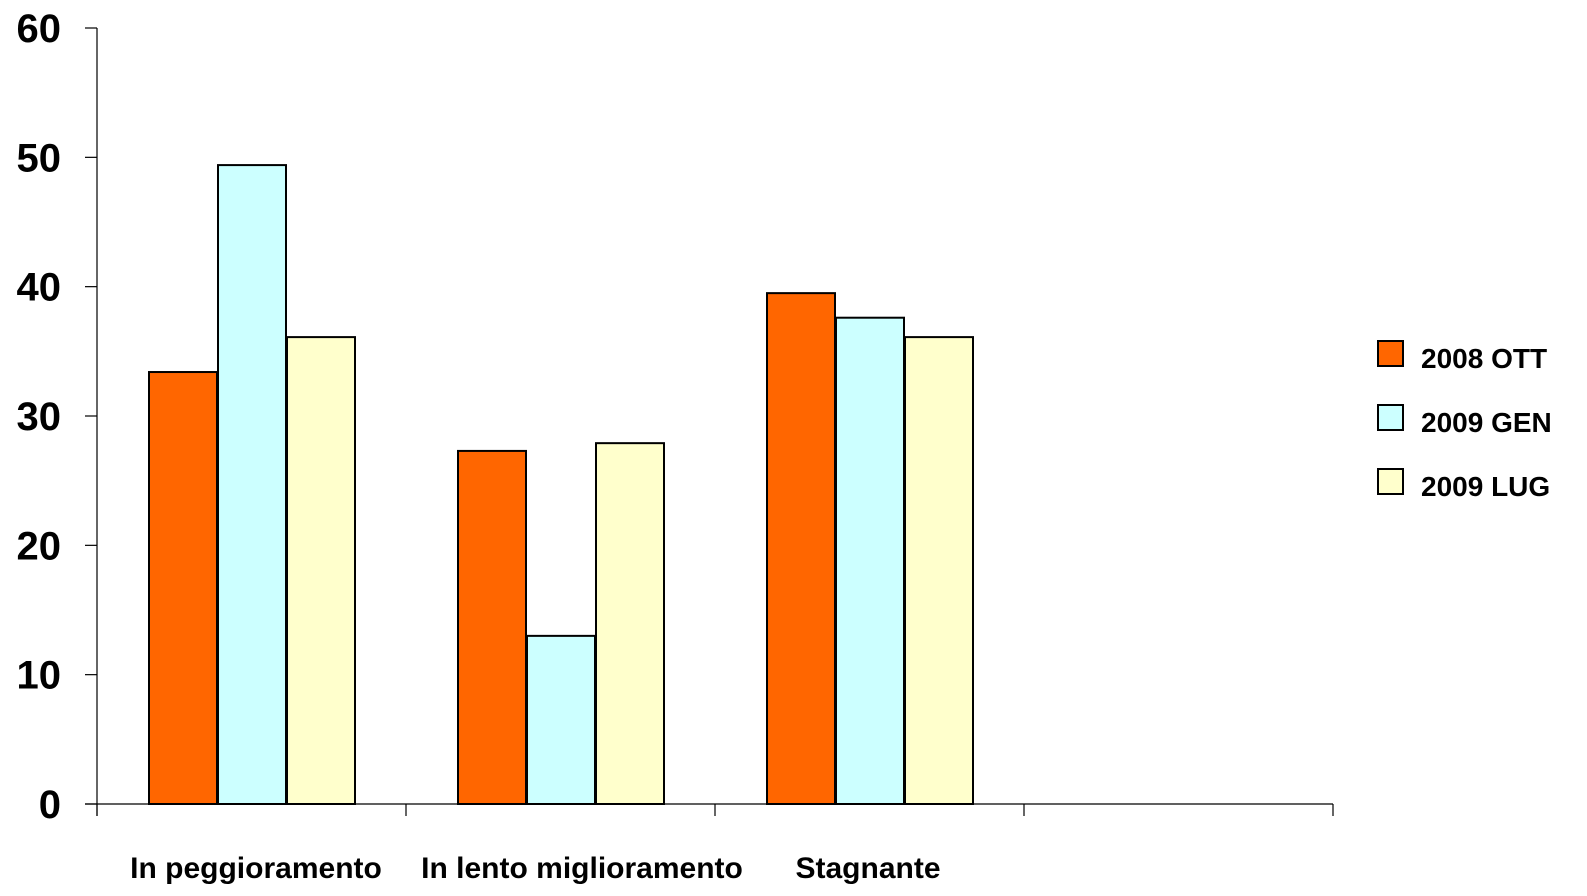  What do you see at coordinates (1486, 422) in the screenshot?
I see `legend-label: 2009 GEN` at bounding box center [1486, 422].